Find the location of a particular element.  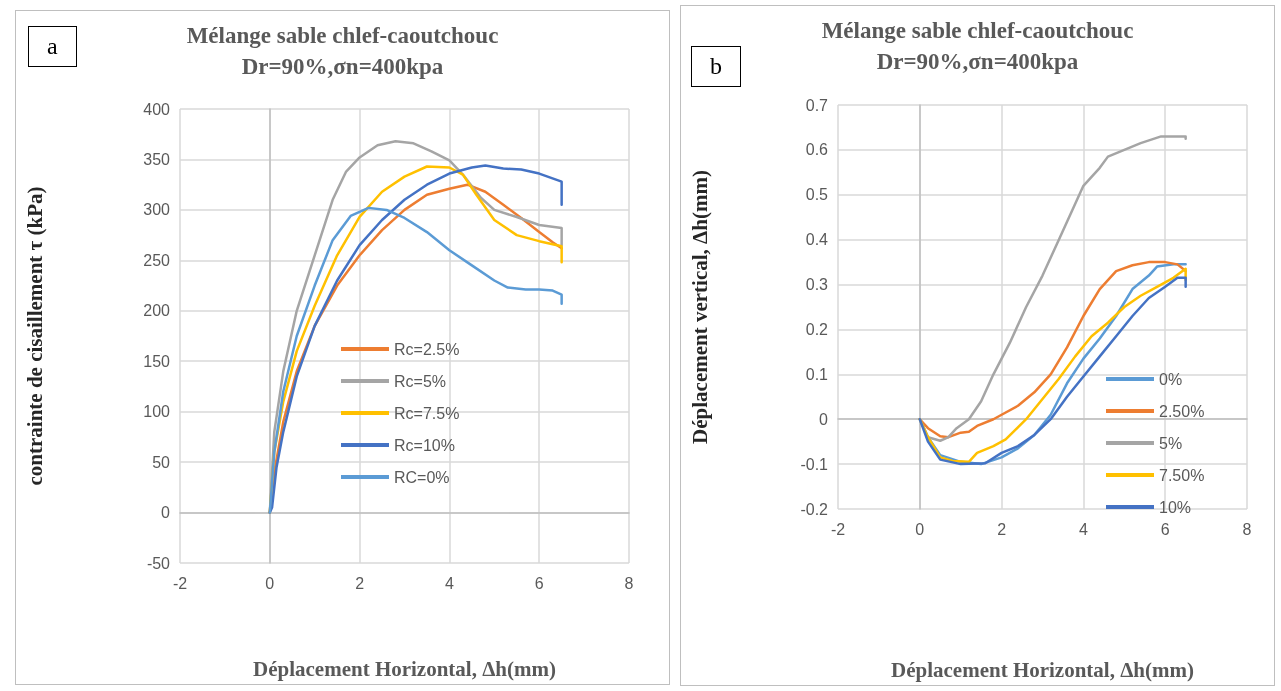

legend-label: Rc=7.5% is located at coordinates (427, 413).